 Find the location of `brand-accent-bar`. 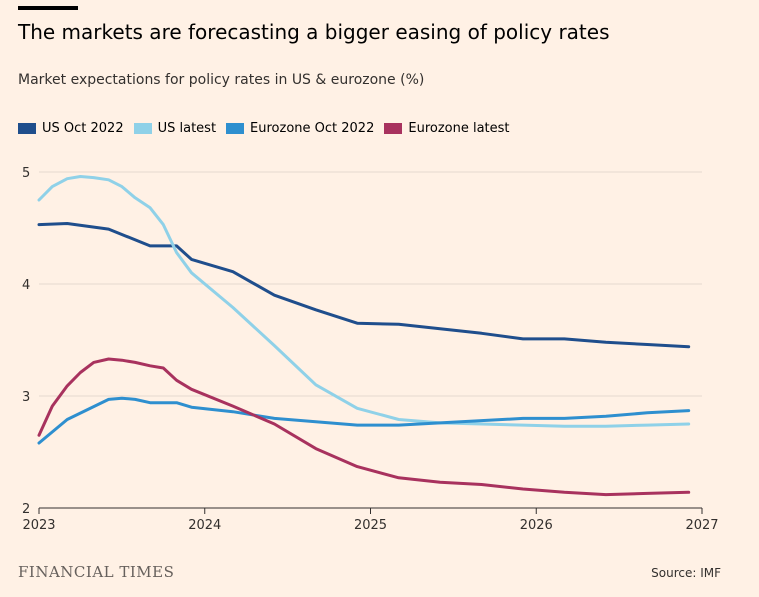

brand-accent-bar is located at coordinates (48, 8).